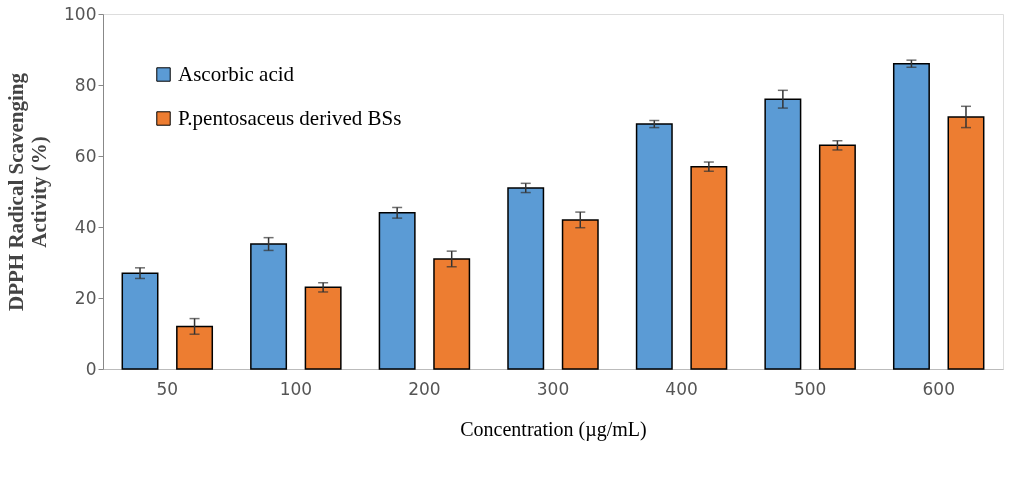 The height and width of the screenshot is (477, 1033). Describe the element at coordinates (290, 117) in the screenshot. I see `legend-label: P.pentosaceus derived BSs` at that location.